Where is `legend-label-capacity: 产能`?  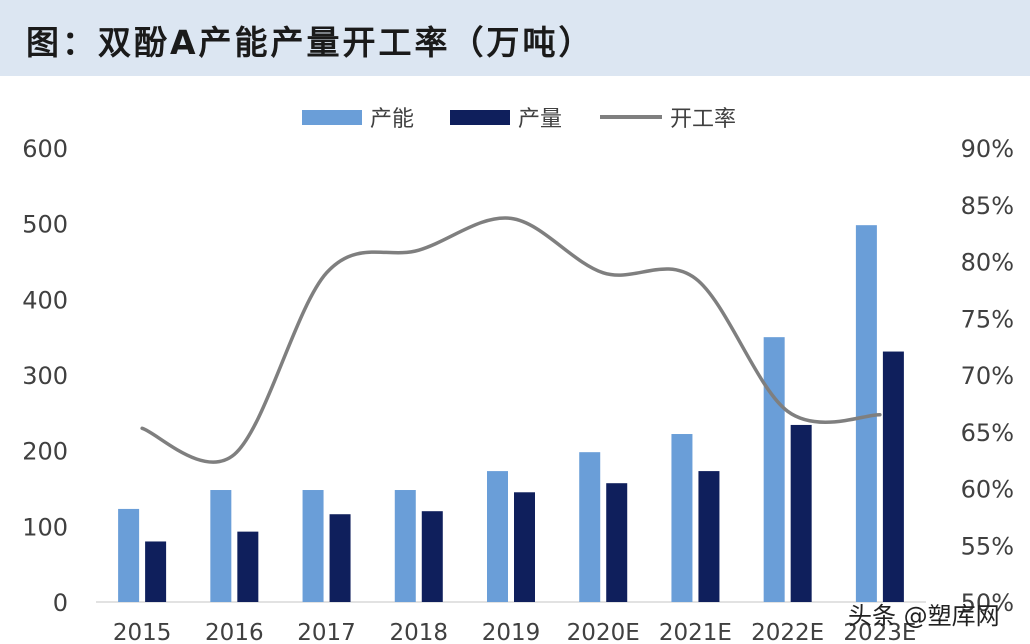
legend-label-capacity: 产能 is located at coordinates (392, 119).